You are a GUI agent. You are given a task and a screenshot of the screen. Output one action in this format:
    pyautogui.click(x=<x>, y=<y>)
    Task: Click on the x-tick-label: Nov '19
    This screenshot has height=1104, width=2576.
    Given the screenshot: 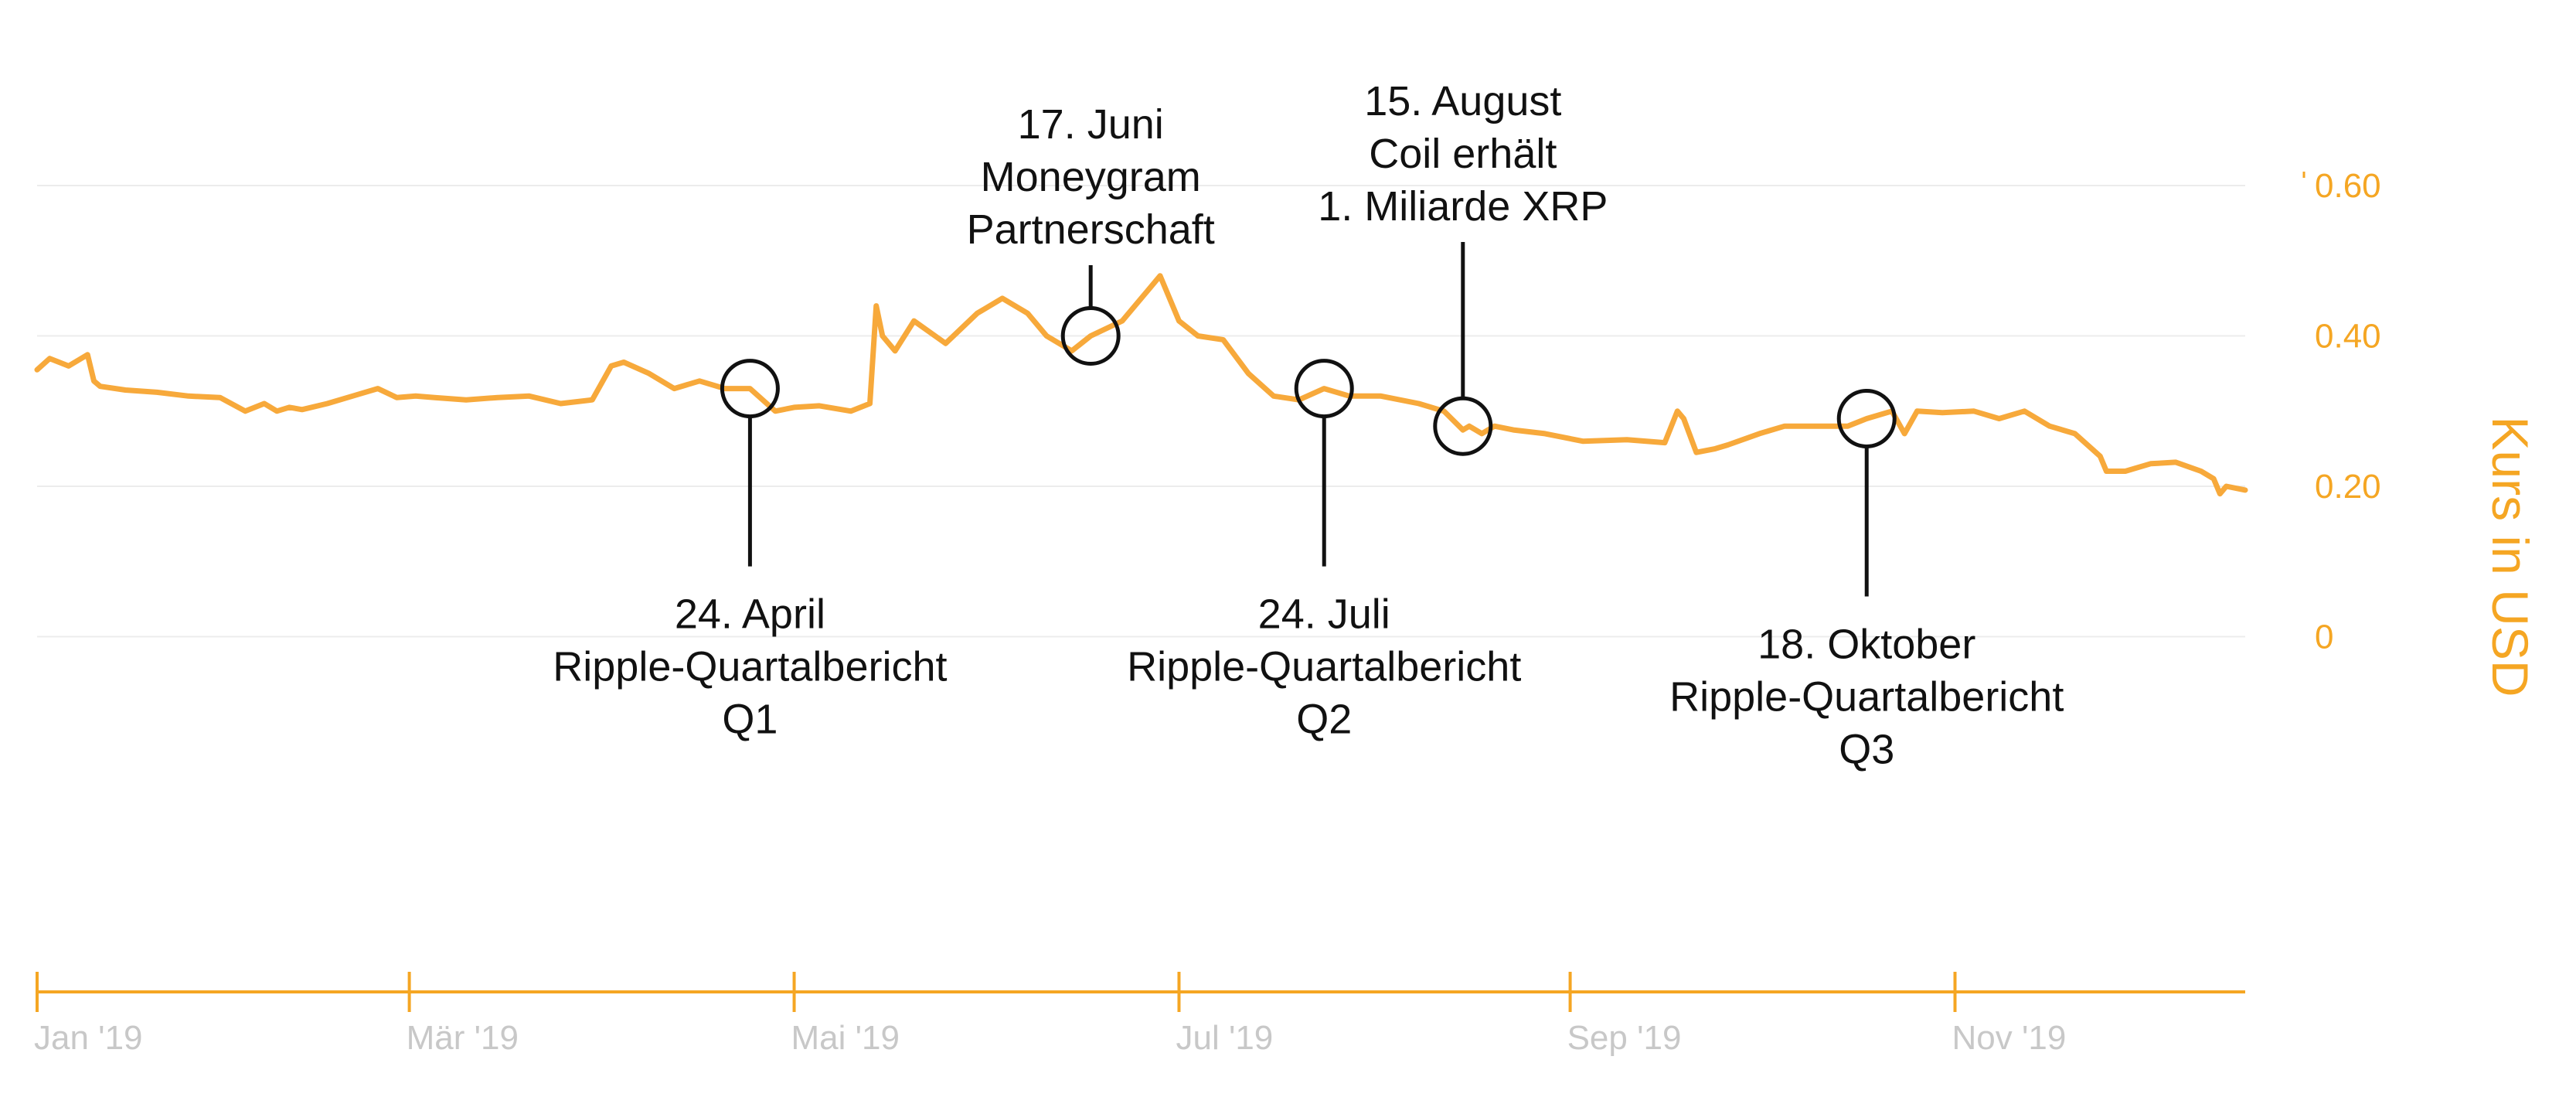 What is the action you would take?
    pyautogui.click(x=2010, y=1038)
    